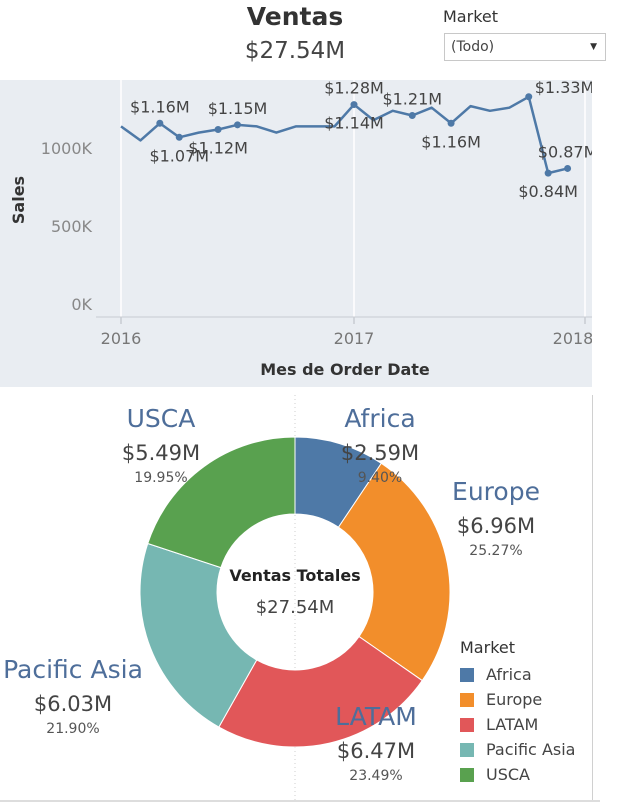  What do you see at coordinates (295, 16) in the screenshot?
I see `dashboard-title: Ventas` at bounding box center [295, 16].